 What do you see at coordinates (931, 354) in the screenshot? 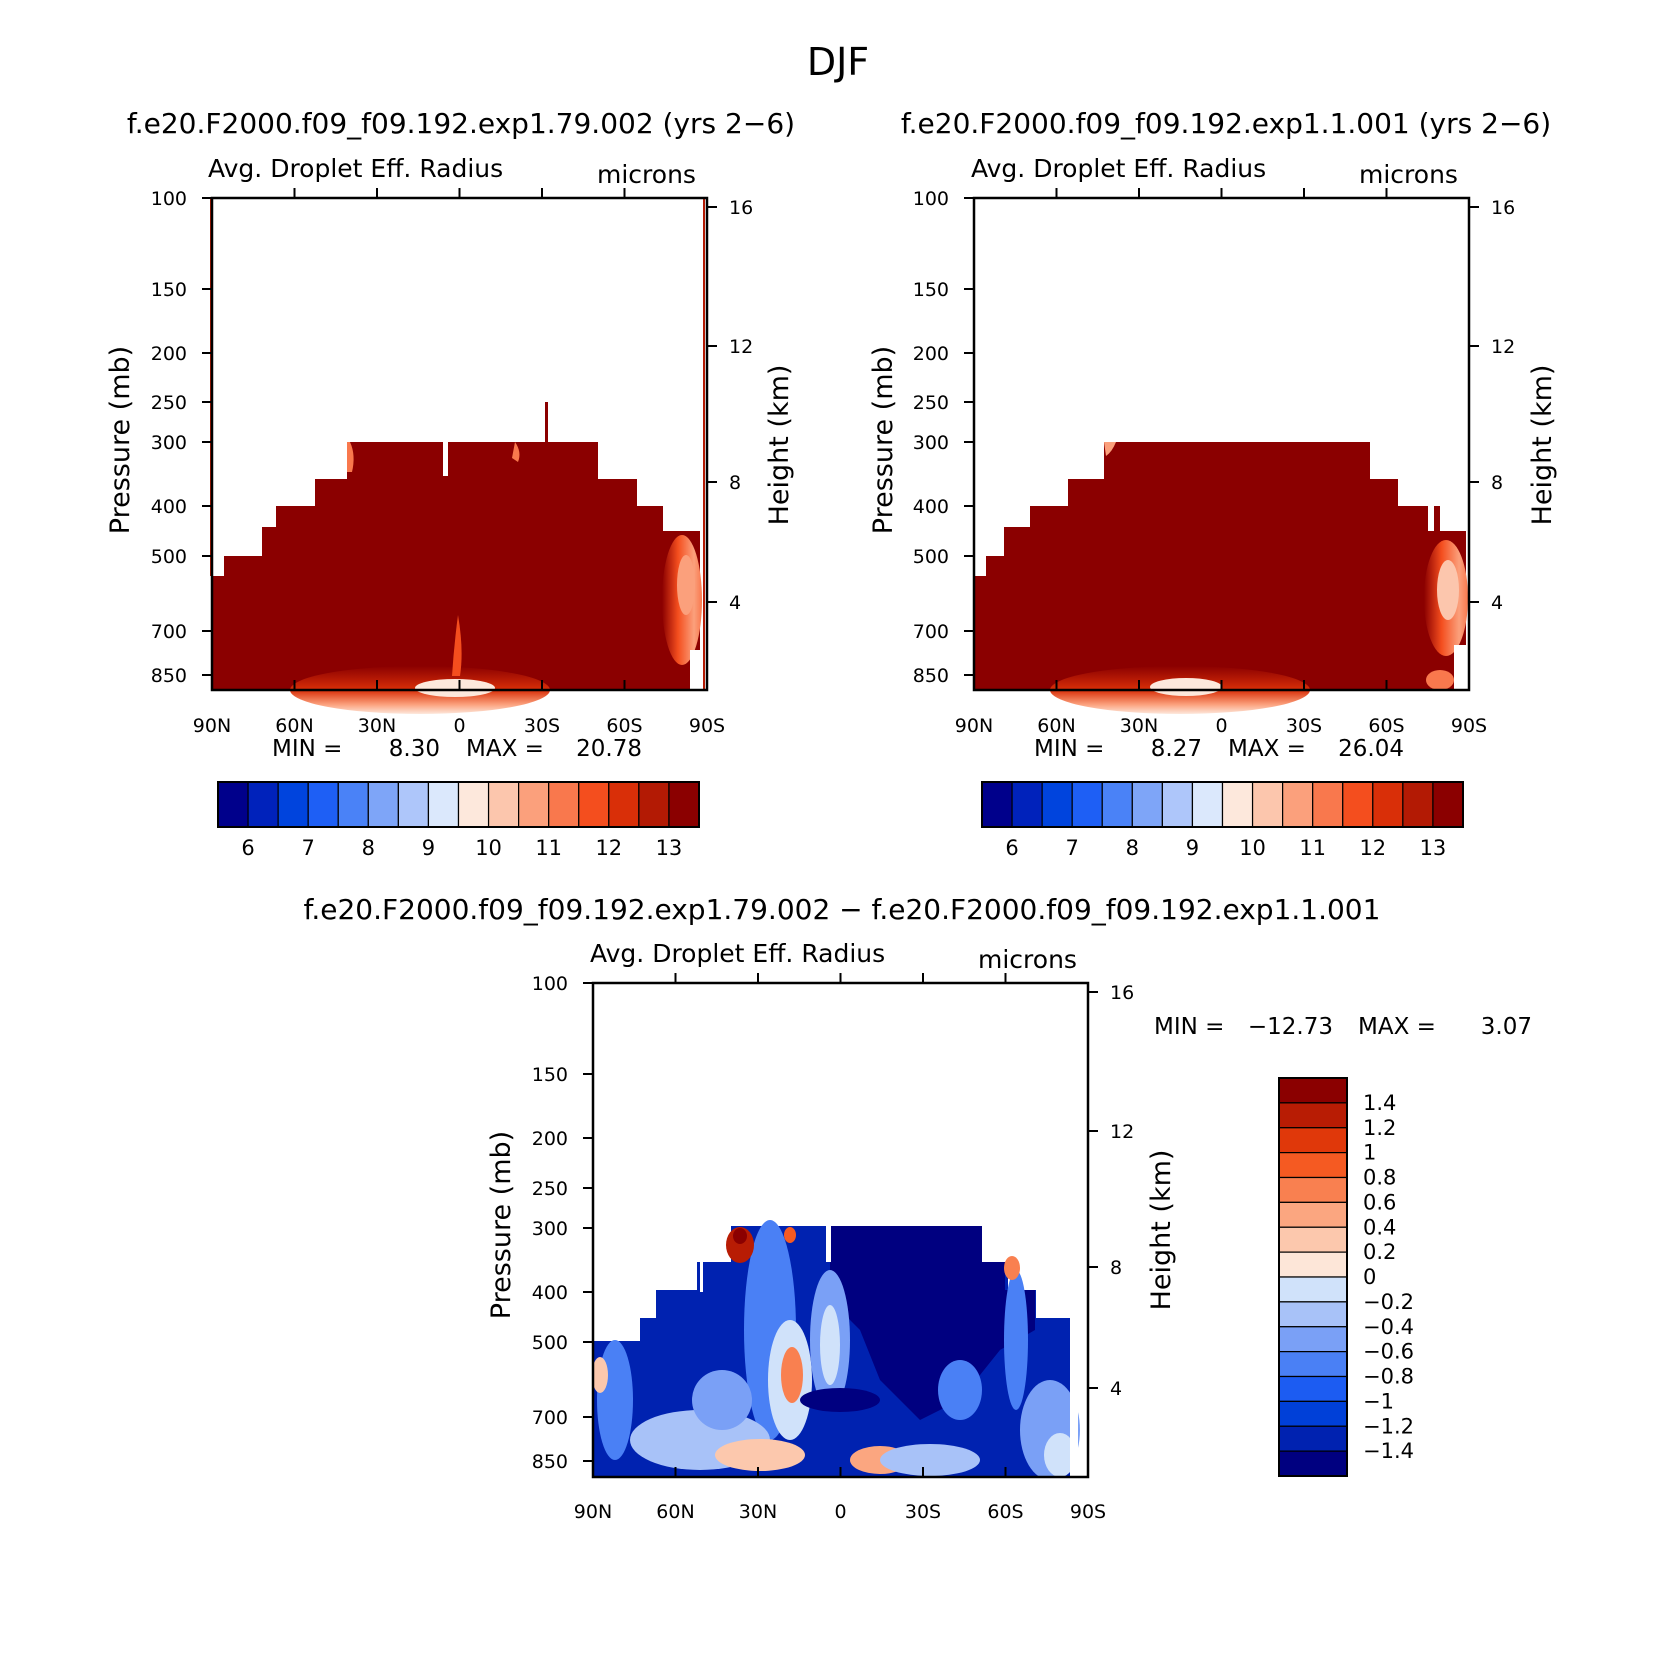
I see `y-tick-label: 200` at bounding box center [931, 354].